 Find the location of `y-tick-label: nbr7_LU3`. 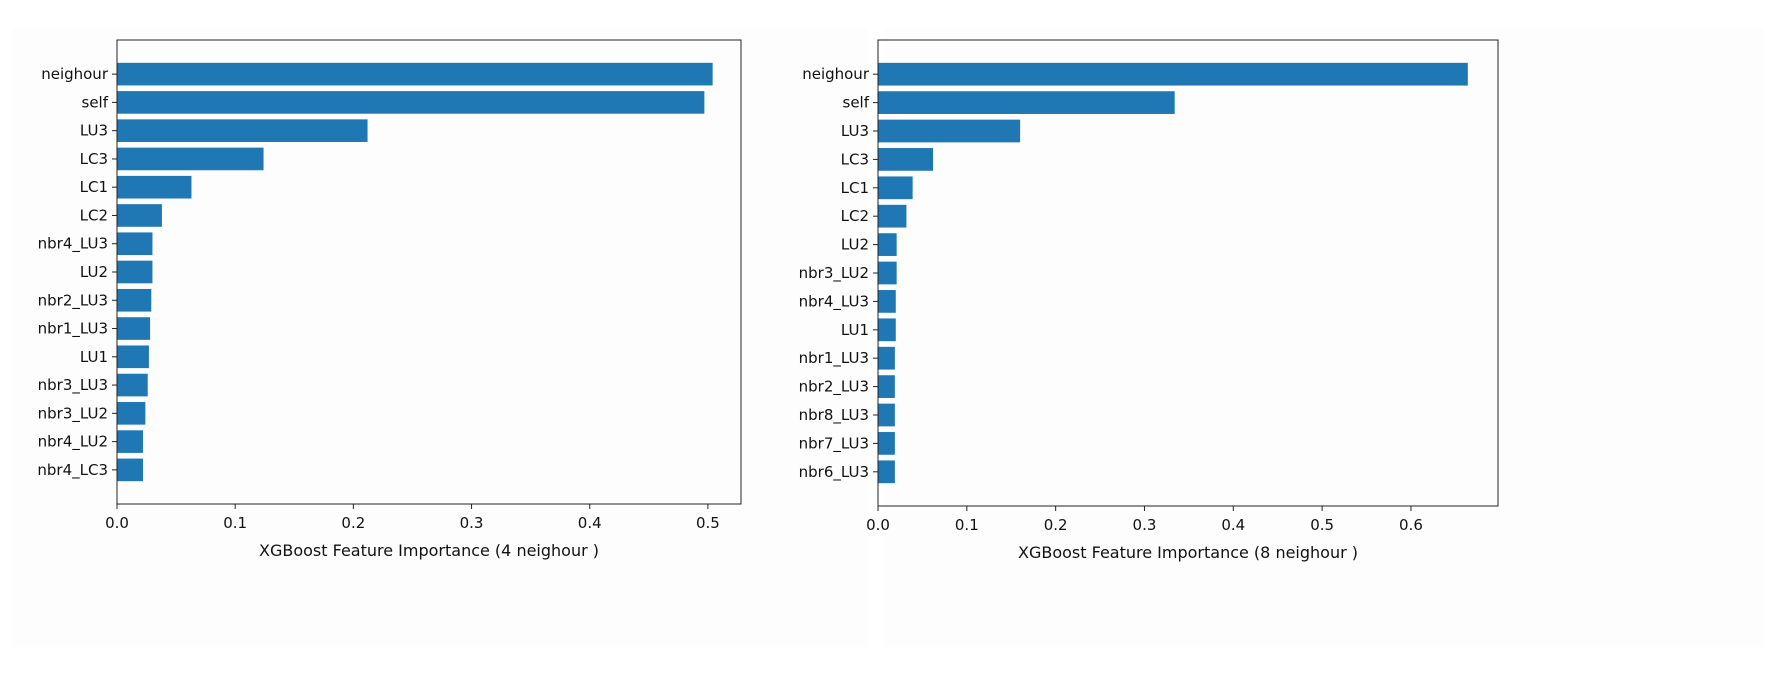

y-tick-label: nbr7_LU3 is located at coordinates (834, 443).